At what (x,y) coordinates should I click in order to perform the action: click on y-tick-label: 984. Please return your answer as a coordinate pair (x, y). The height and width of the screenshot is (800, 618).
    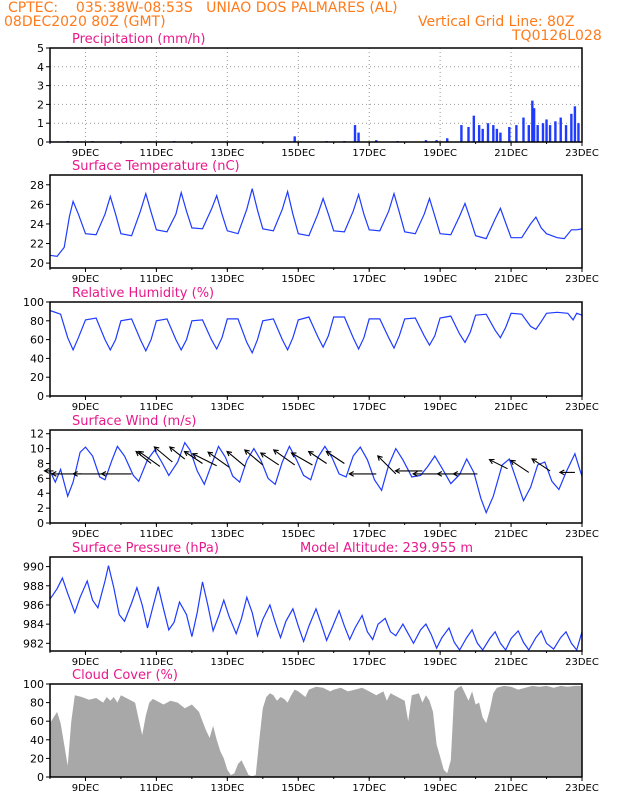
    Looking at the image, I should click on (33, 624).